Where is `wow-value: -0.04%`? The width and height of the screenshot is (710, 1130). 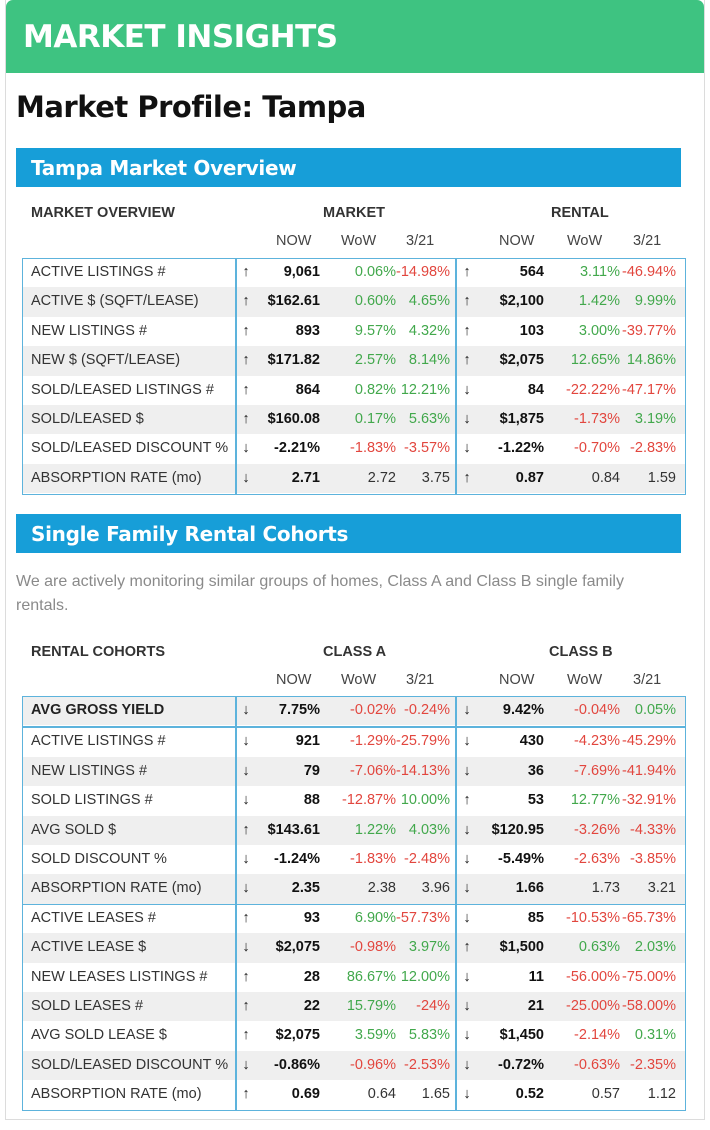
wow-value: -0.04% is located at coordinates (597, 710).